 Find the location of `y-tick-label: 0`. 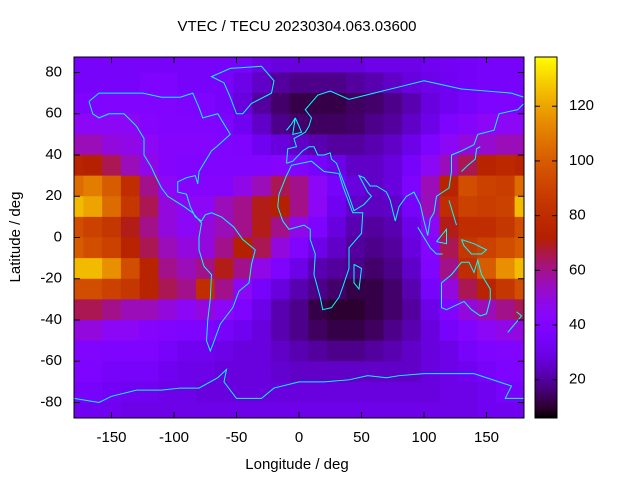

y-tick-label: 0 is located at coordinates (58, 236).